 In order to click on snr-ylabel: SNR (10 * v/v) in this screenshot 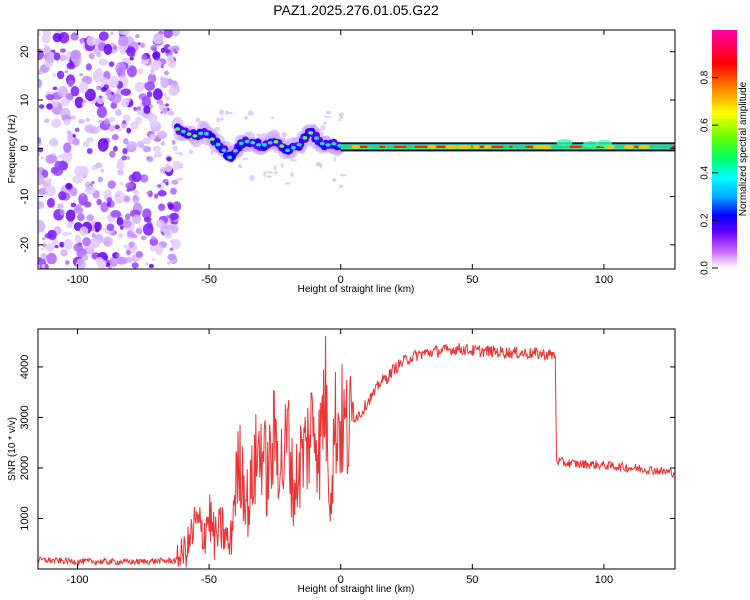, I will do `click(12, 449)`.